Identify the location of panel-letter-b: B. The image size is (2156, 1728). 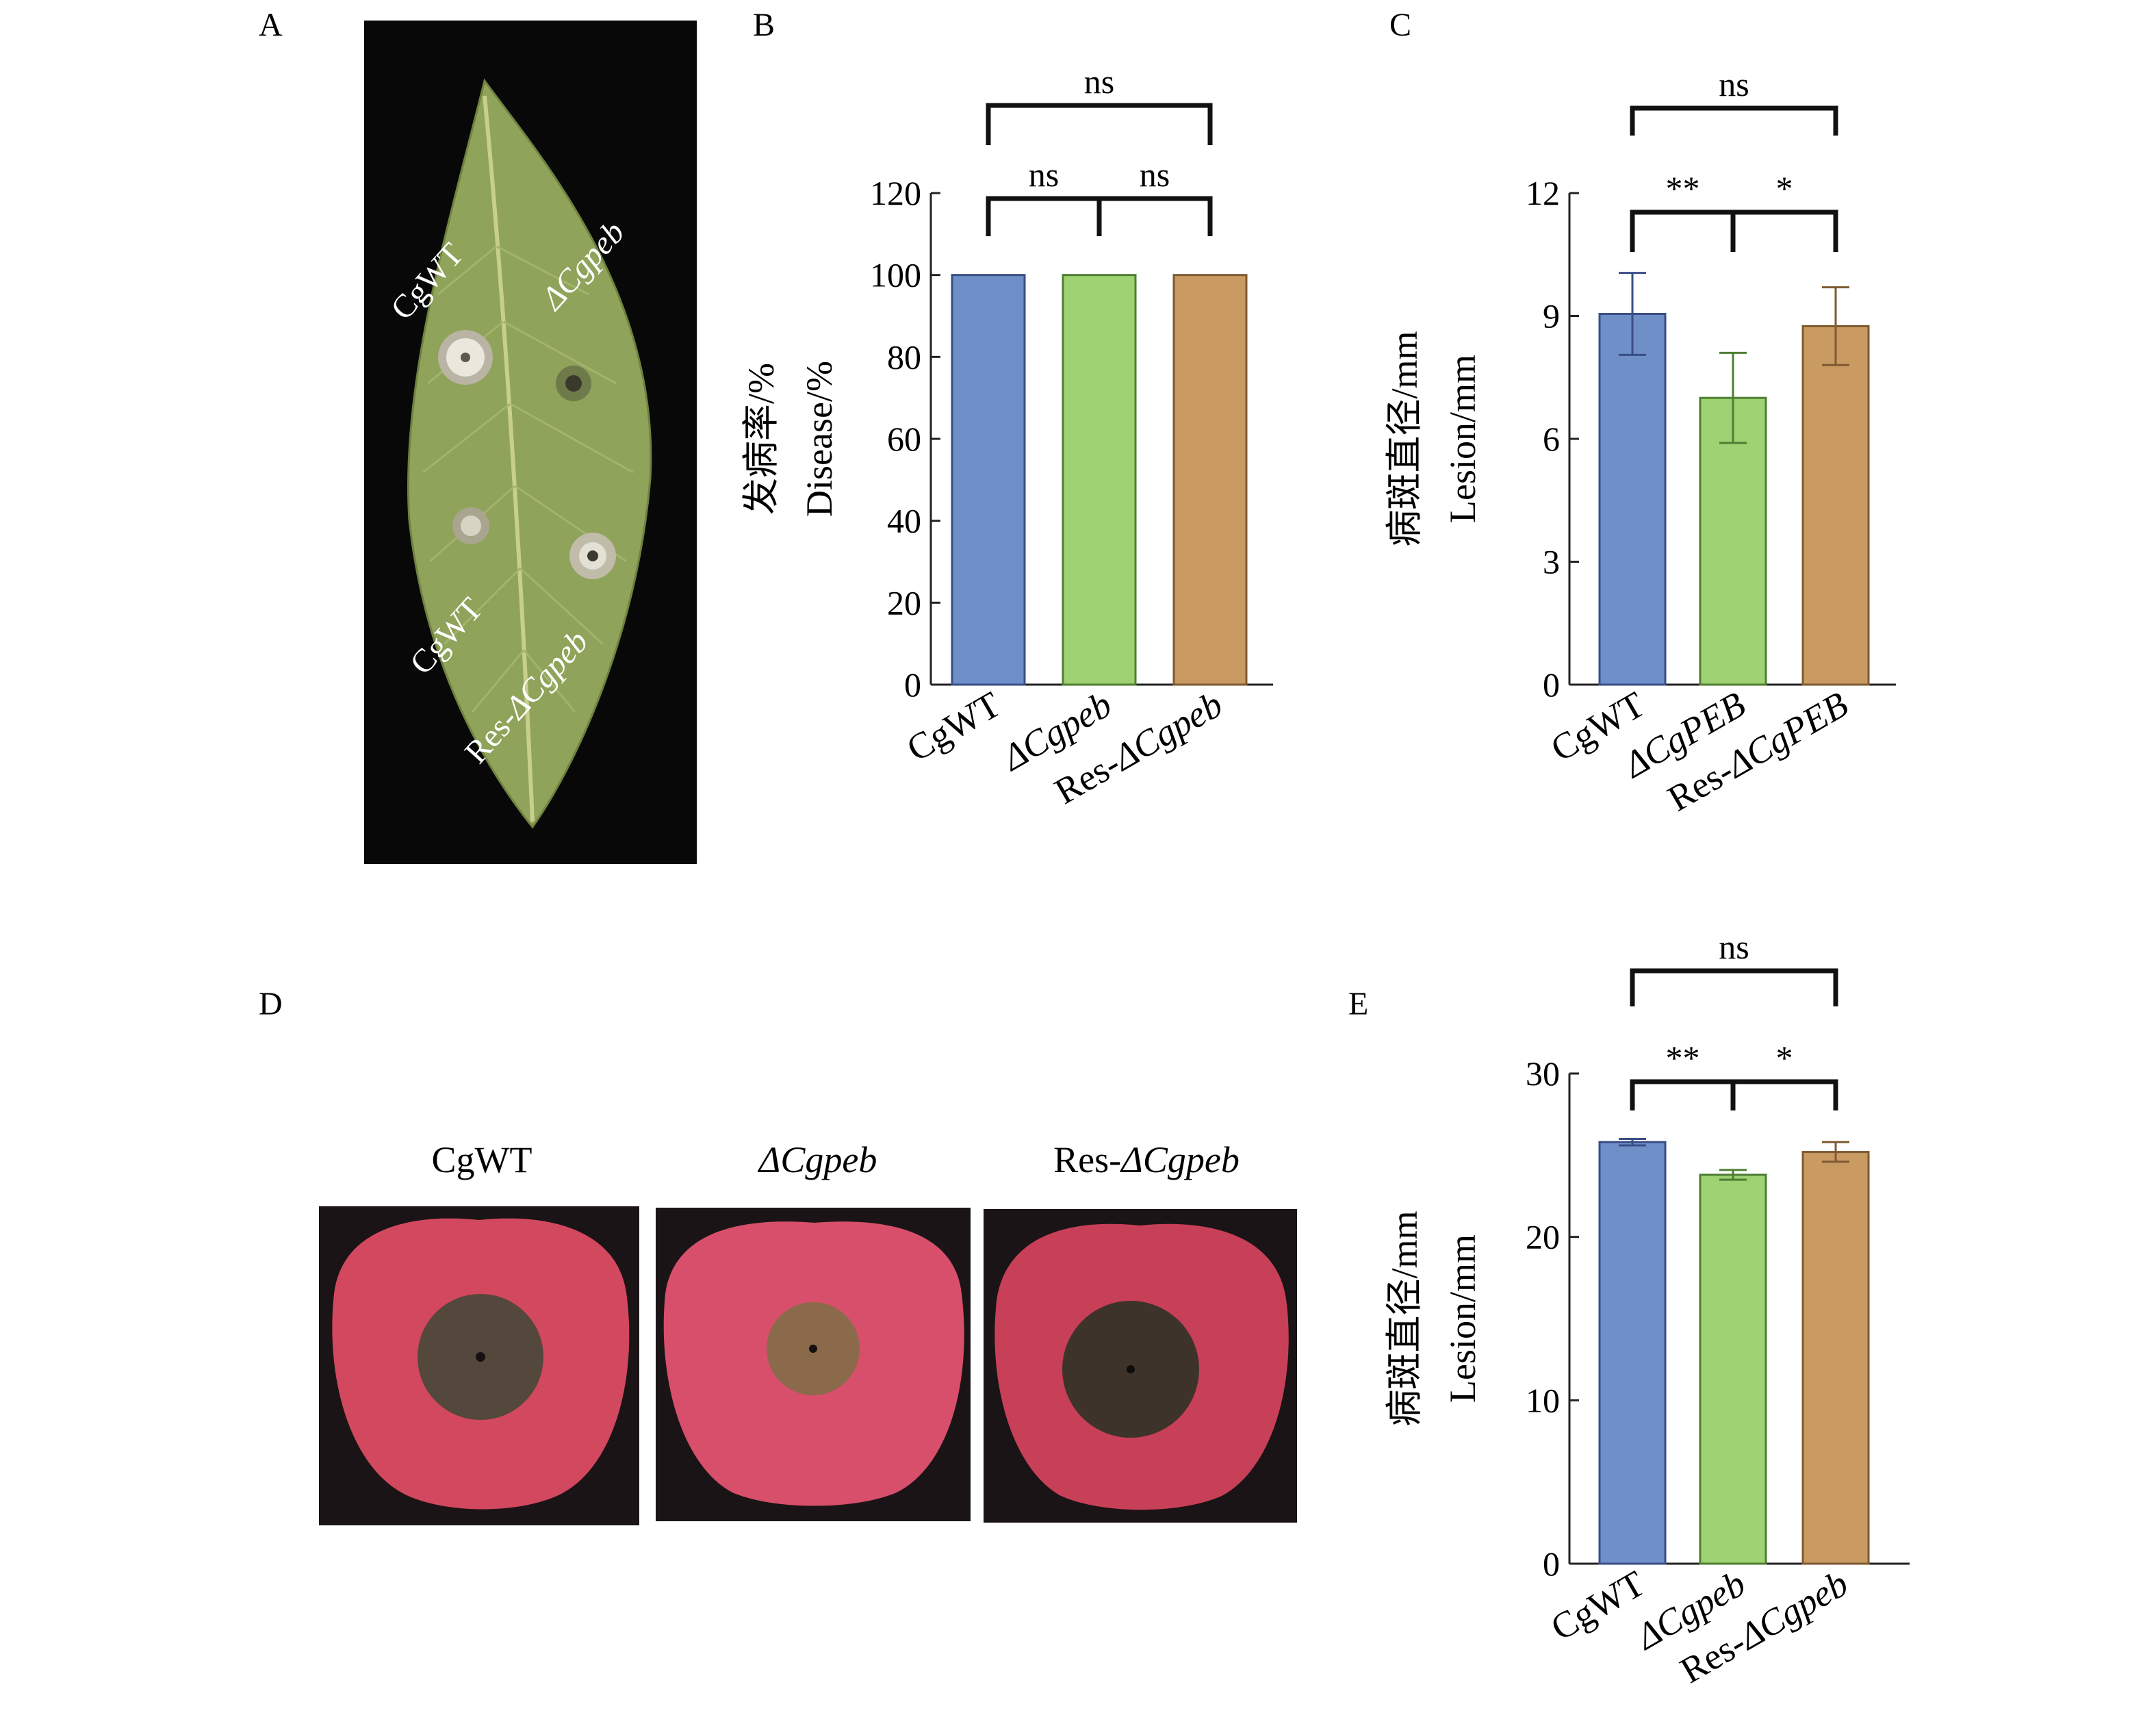
(764, 25).